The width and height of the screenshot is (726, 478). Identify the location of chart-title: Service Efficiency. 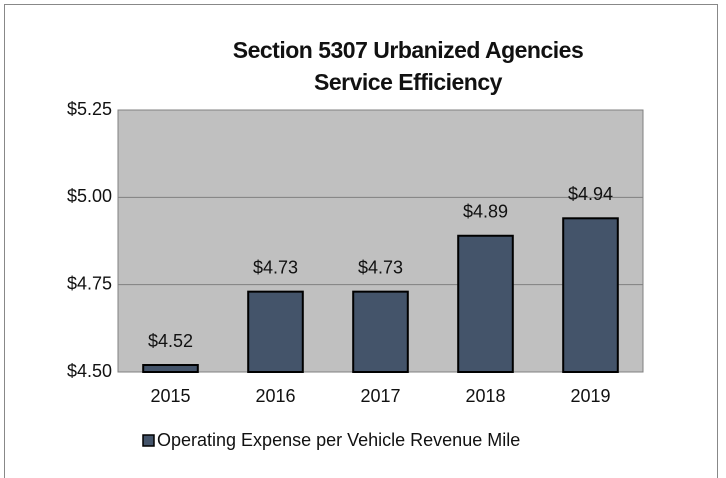
(408, 82).